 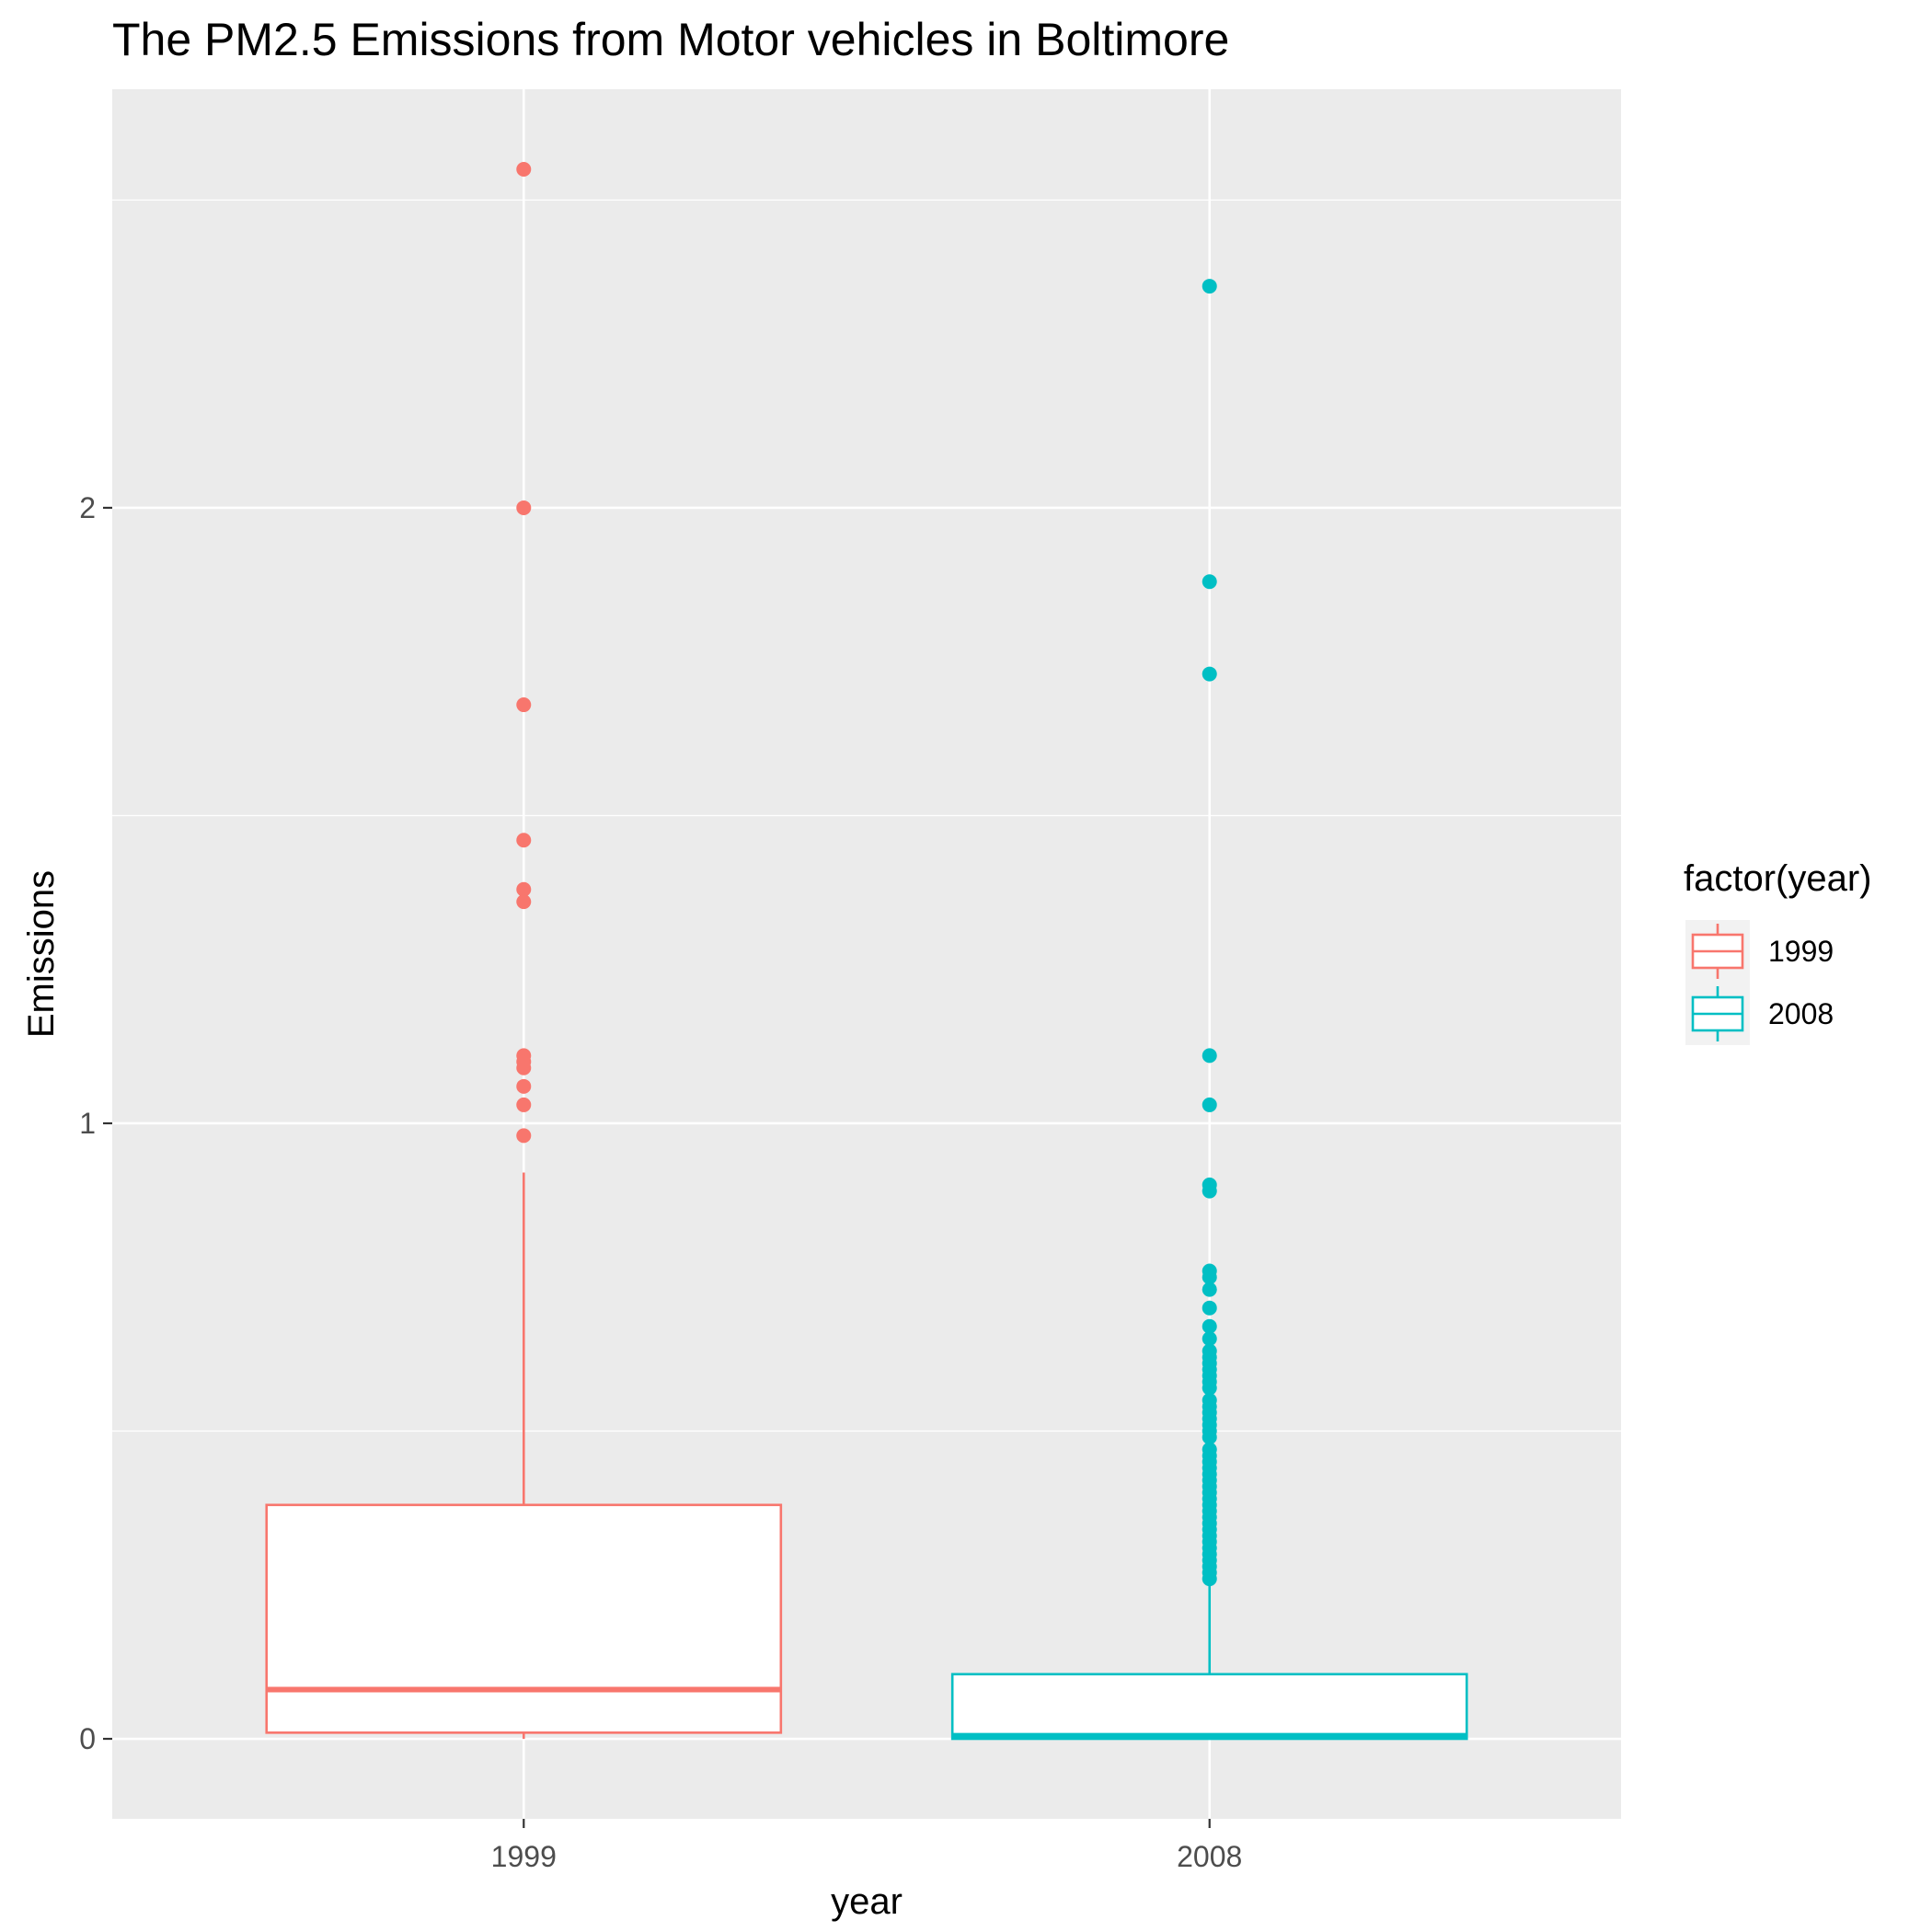 I want to click on legend: factor(year) 1999 2008, so click(x=1778, y=951).